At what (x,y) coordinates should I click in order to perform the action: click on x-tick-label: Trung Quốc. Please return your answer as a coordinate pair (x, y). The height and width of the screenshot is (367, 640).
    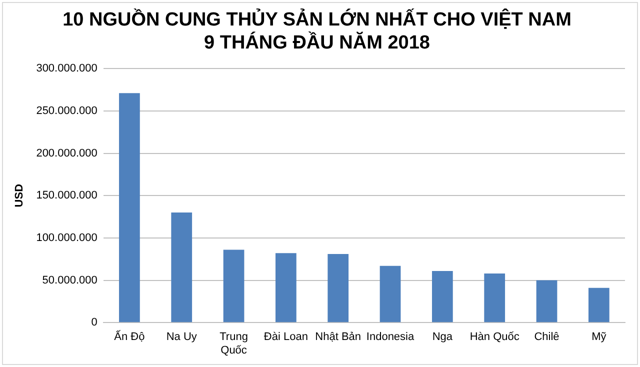
    Looking at the image, I should click on (234, 343).